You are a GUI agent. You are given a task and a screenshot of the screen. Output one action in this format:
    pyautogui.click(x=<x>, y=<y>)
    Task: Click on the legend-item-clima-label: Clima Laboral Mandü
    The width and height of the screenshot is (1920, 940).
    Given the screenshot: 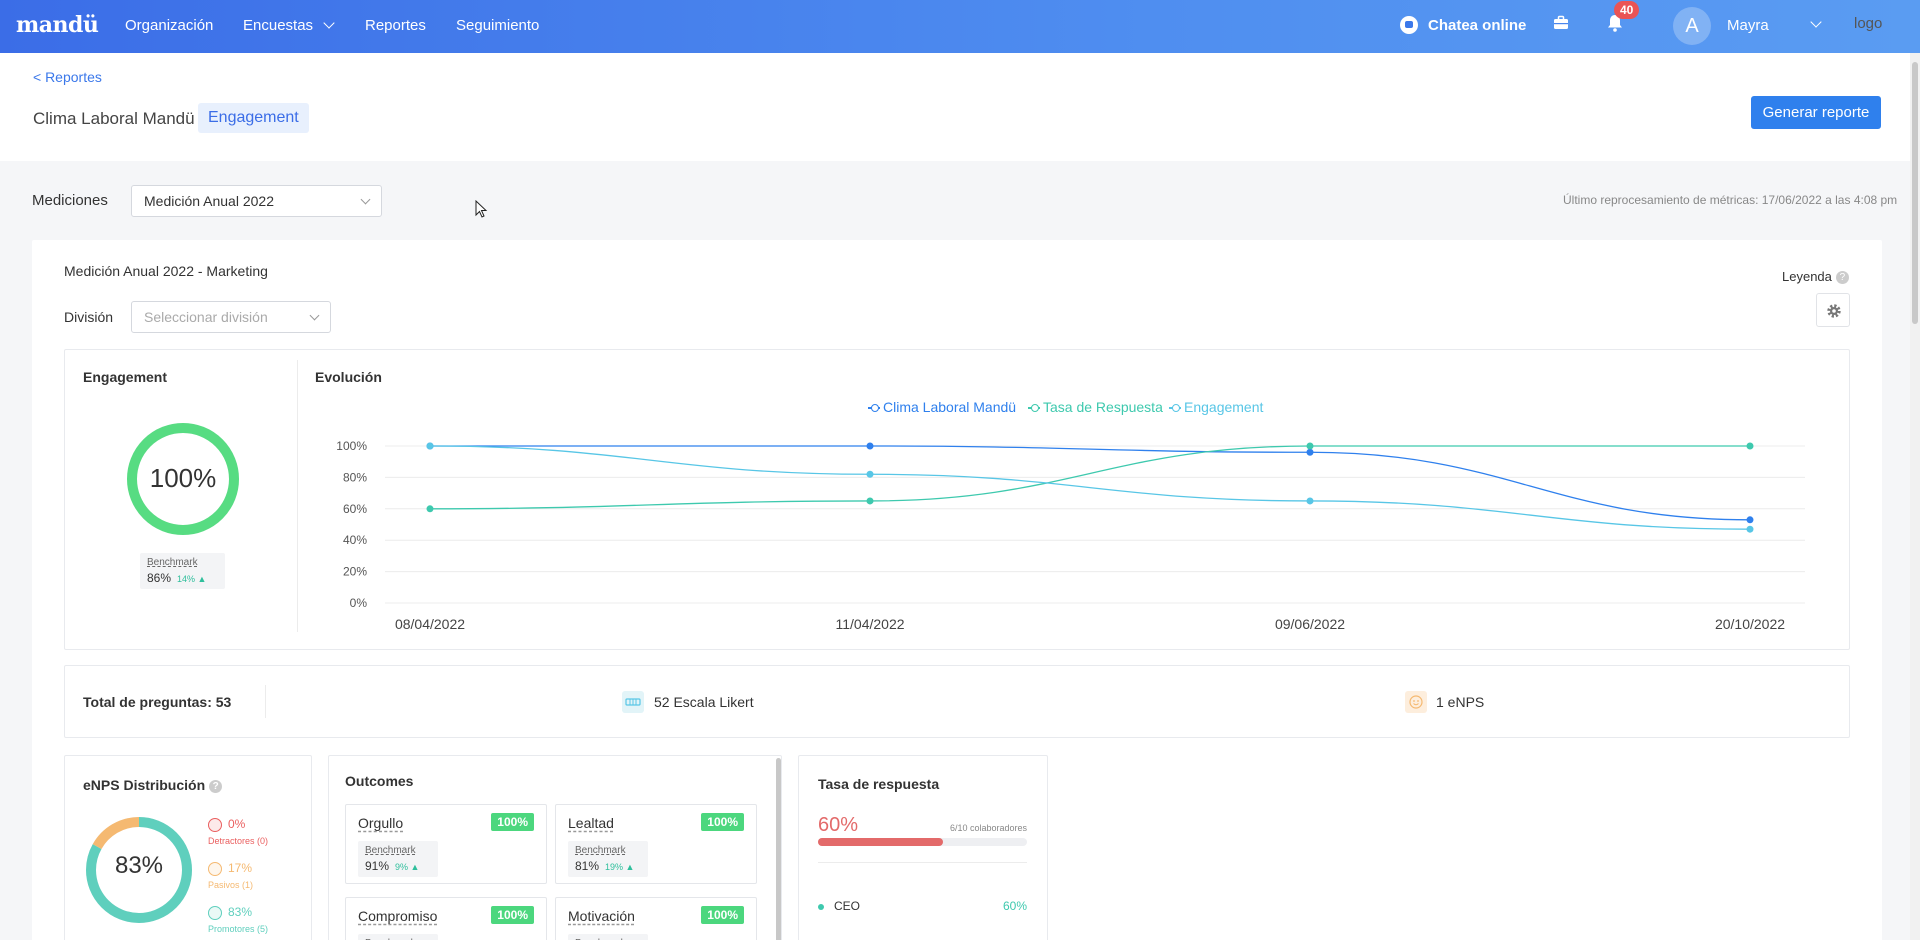 What is the action you would take?
    pyautogui.click(x=950, y=407)
    